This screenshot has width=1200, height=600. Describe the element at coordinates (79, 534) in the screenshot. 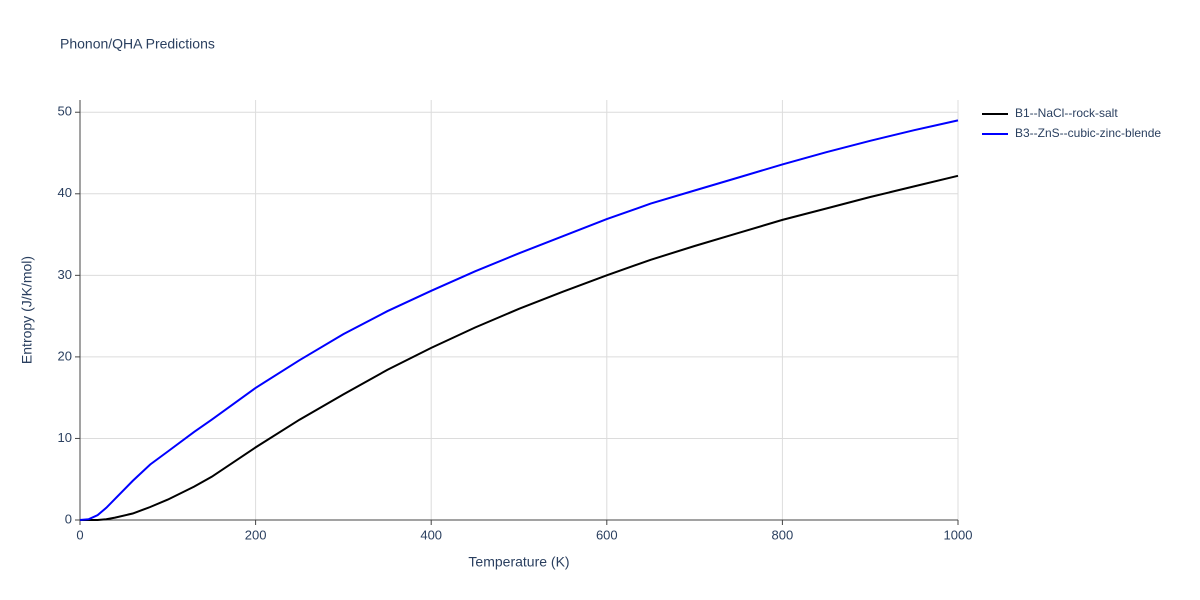

I see `x-tick-label: 0` at that location.